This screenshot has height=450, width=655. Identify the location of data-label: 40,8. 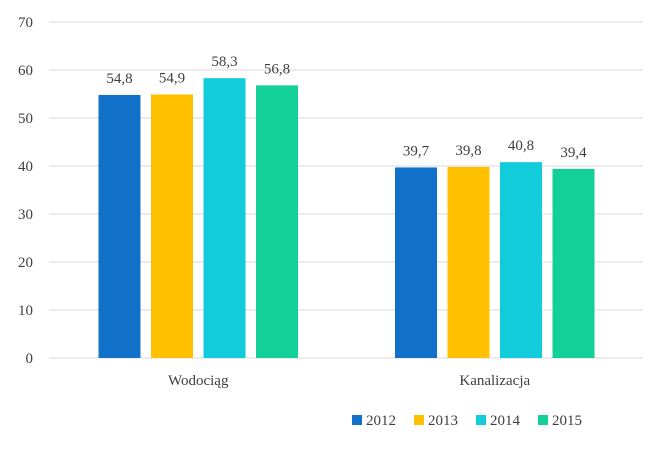
(521, 146).